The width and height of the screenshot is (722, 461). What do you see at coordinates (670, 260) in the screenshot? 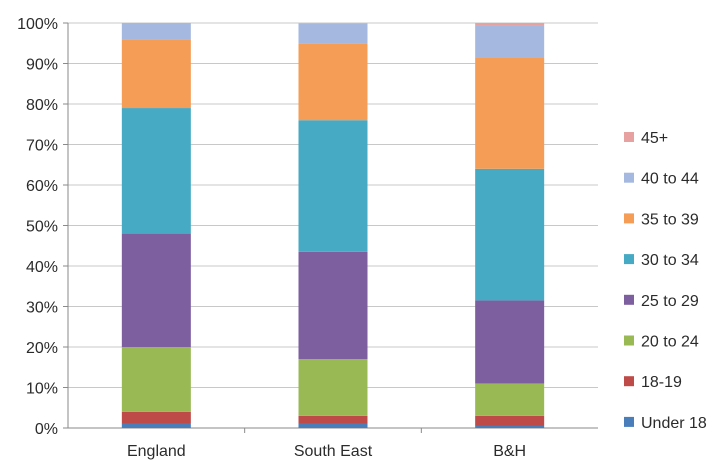
I see `legend-label: 30 to 34` at bounding box center [670, 260].